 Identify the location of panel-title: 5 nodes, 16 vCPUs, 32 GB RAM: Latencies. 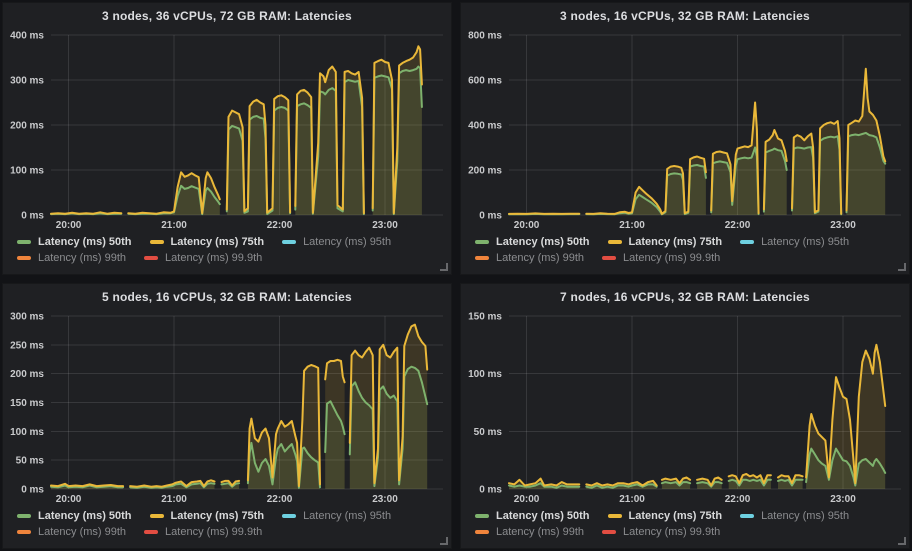
(227, 296).